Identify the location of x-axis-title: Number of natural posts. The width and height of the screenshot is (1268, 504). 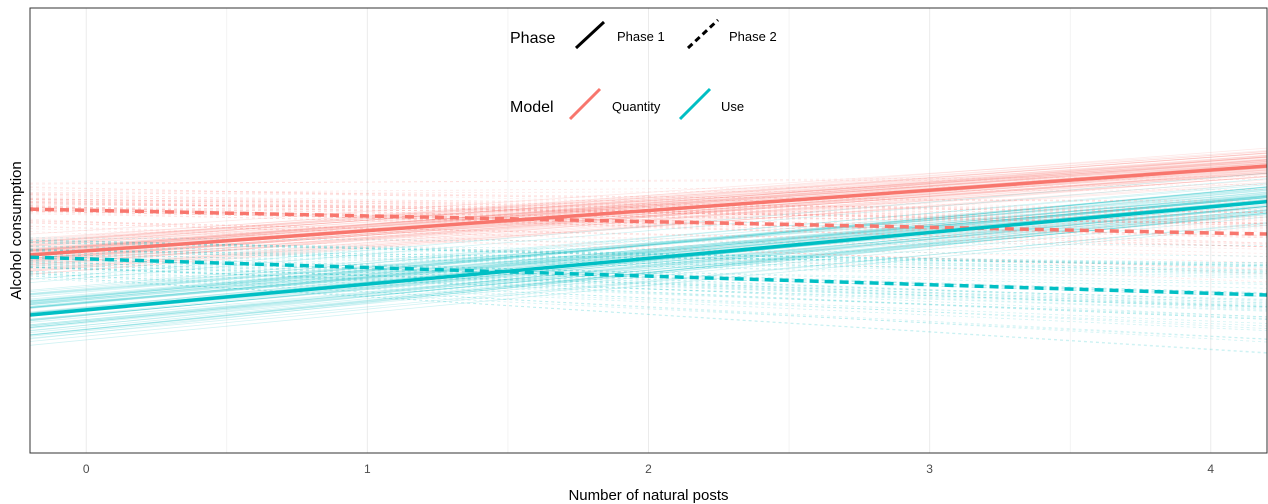
(648, 495).